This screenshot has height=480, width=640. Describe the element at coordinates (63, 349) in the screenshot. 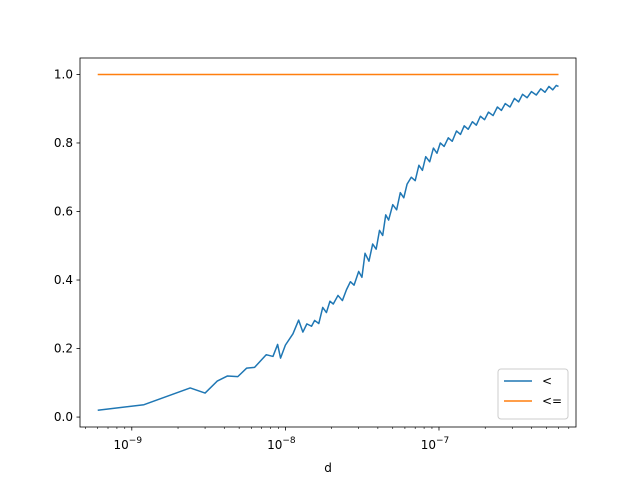

I see `y-tick-label-1: 0.2` at that location.